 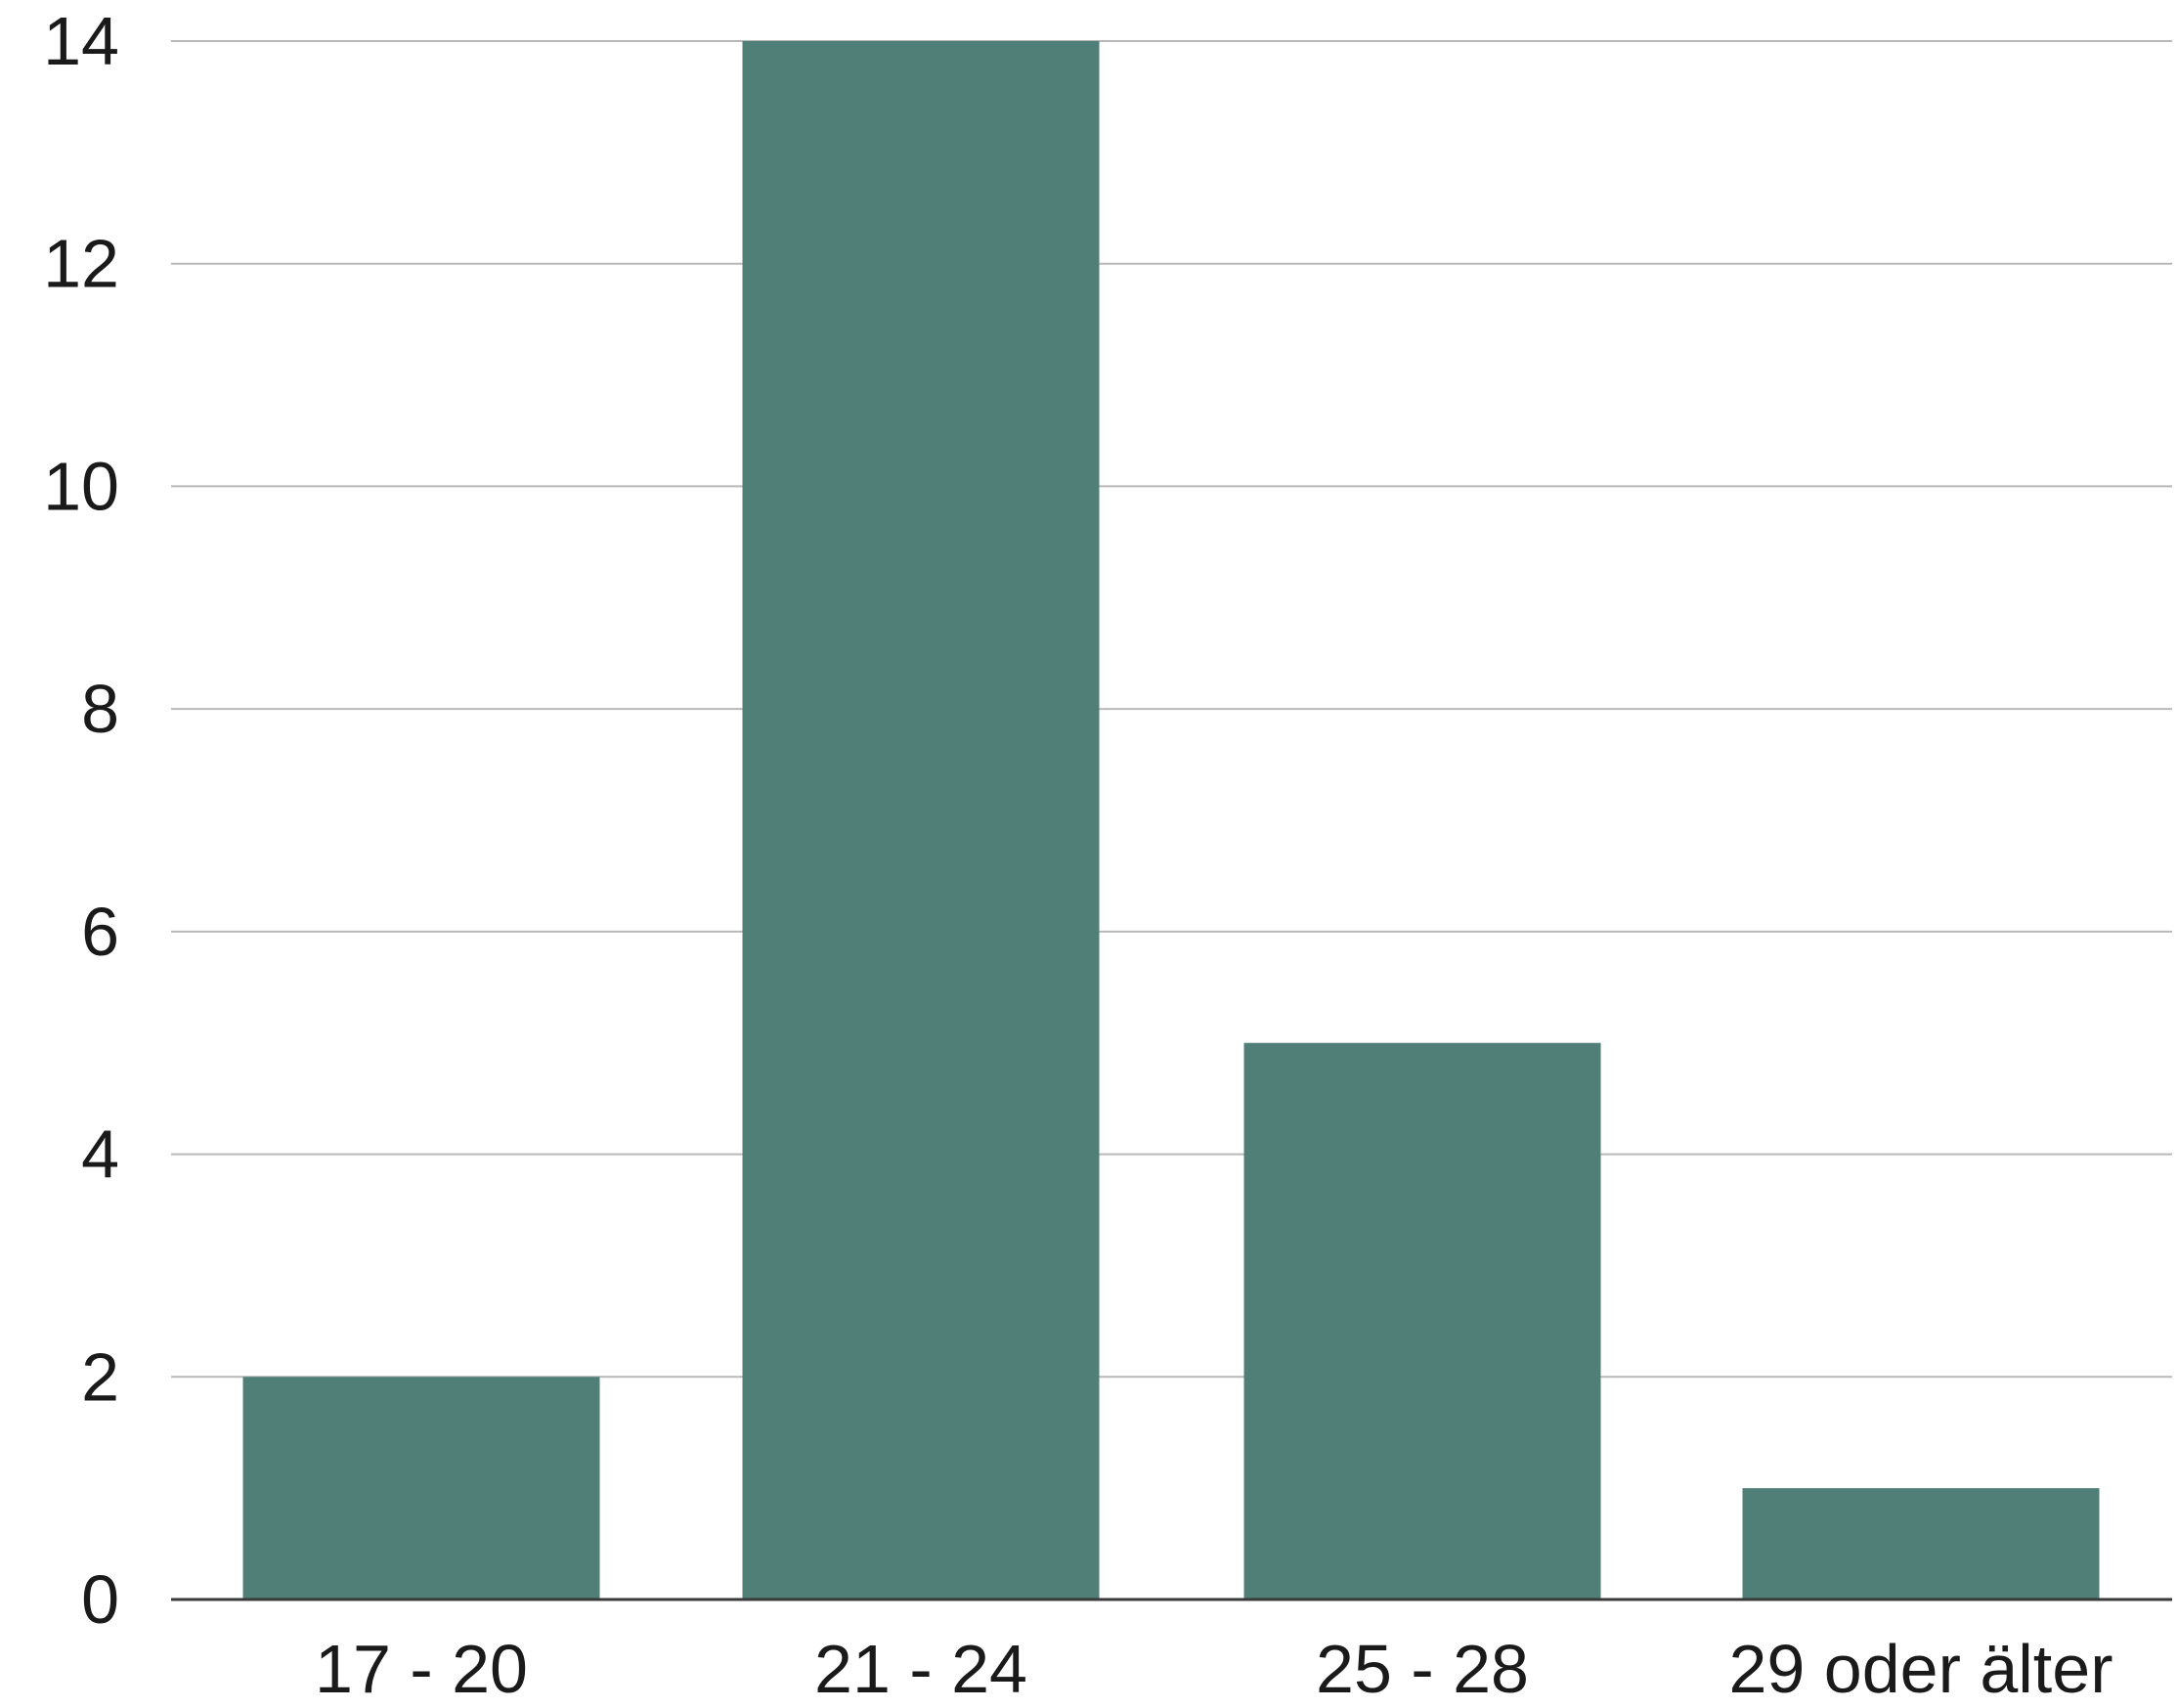 What do you see at coordinates (81, 41) in the screenshot?
I see `y-tick-label: 14` at bounding box center [81, 41].